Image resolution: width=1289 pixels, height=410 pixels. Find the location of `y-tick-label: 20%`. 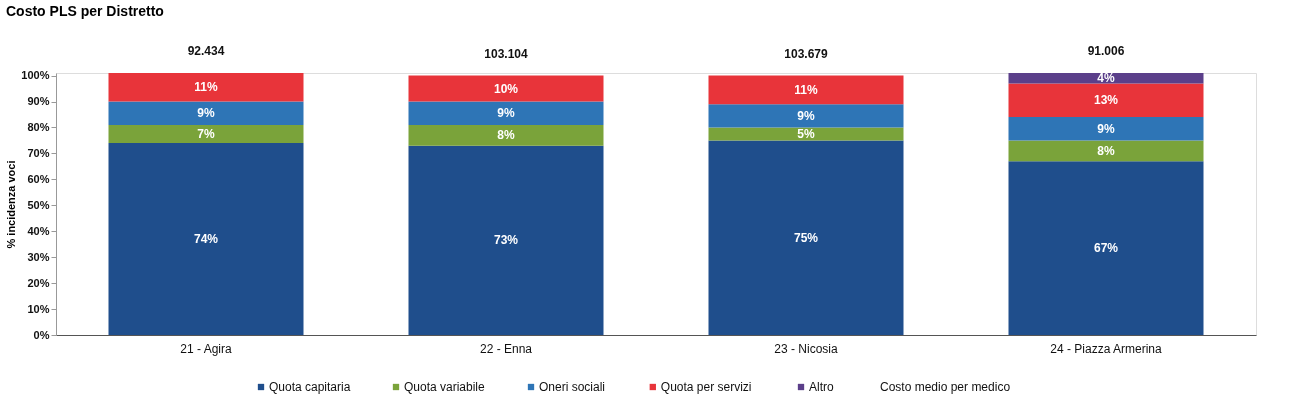

y-tick-label: 20% is located at coordinates (38, 282).